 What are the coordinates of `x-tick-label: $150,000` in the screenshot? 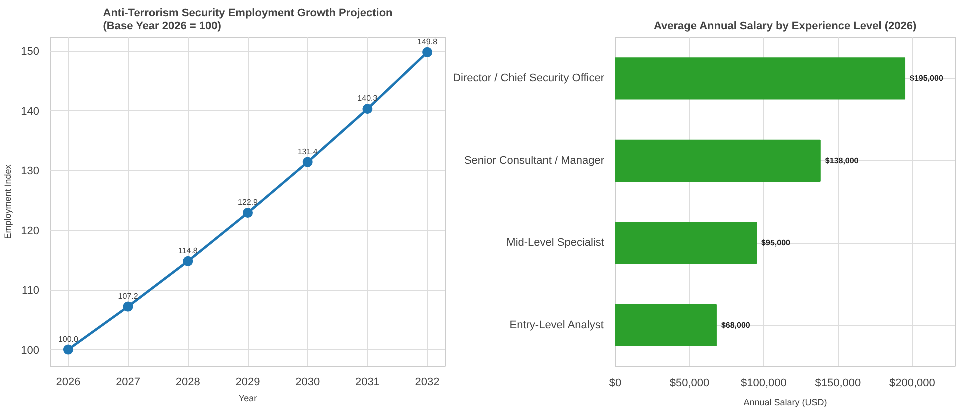 It's located at (838, 384).